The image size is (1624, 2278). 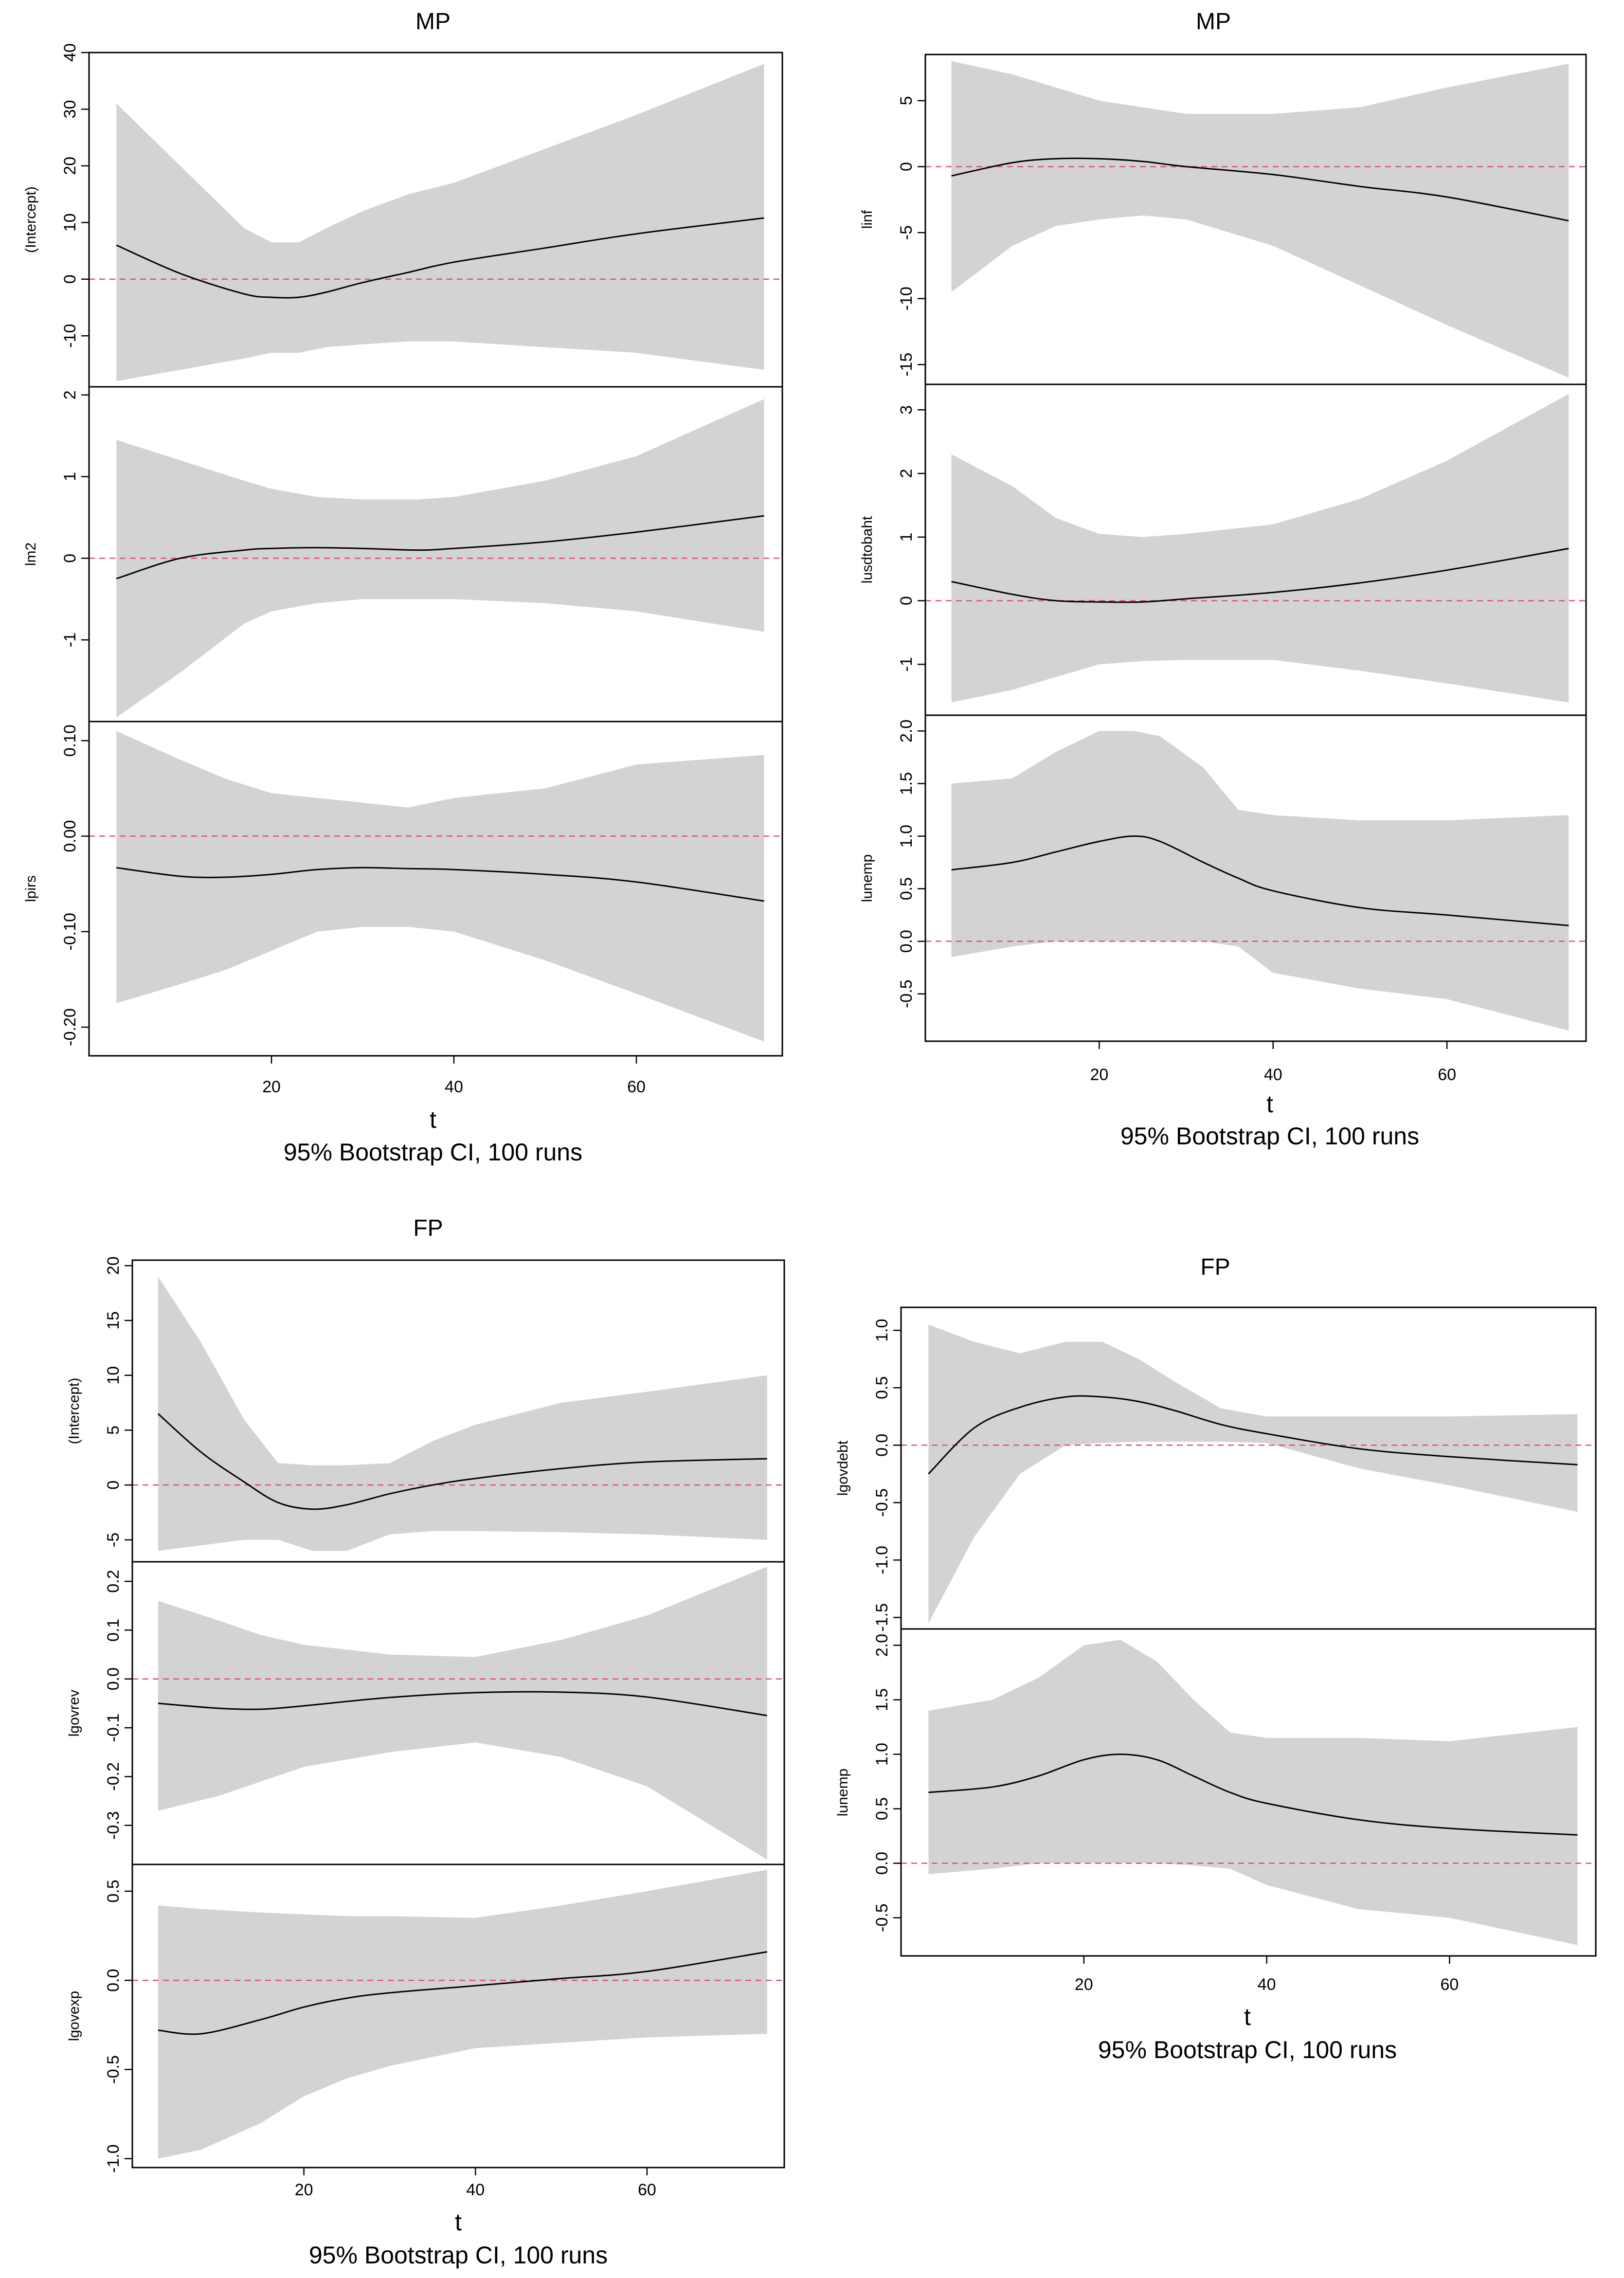 I want to click on coefficient-panel: -5 0 5 10 15 20 (Intercept), so click(x=425, y=1409).